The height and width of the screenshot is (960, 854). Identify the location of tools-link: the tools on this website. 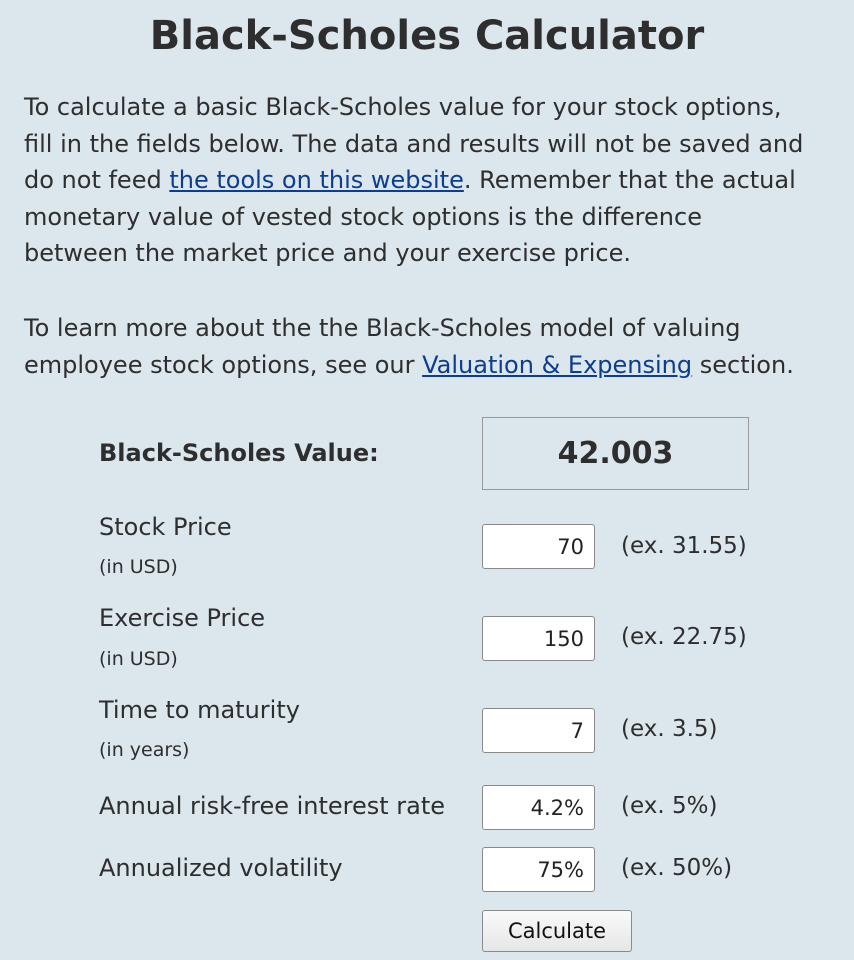
(316, 180).